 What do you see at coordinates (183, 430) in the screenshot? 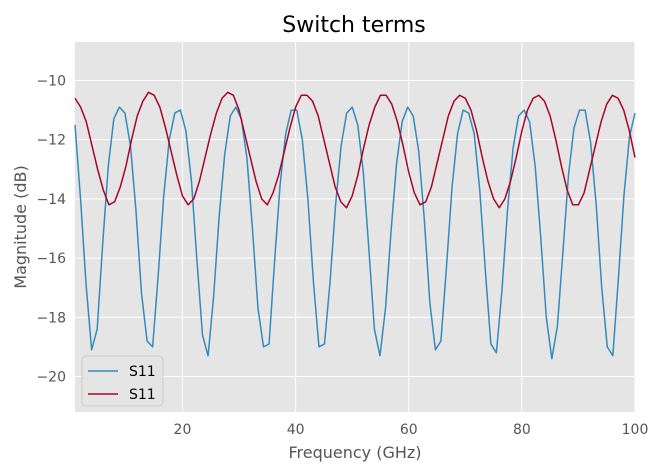
I see `x-tick-label: 20` at bounding box center [183, 430].